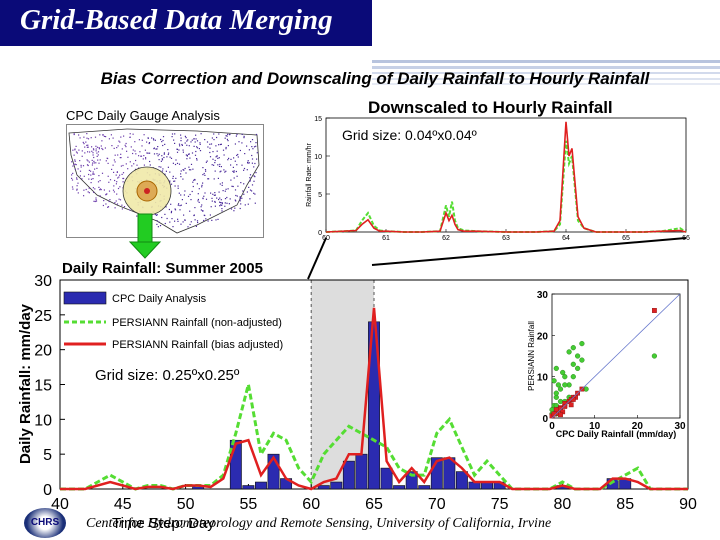 This screenshot has height=540, width=720. I want to click on slide-title: Grid-Based Data Merging, so click(176, 20).